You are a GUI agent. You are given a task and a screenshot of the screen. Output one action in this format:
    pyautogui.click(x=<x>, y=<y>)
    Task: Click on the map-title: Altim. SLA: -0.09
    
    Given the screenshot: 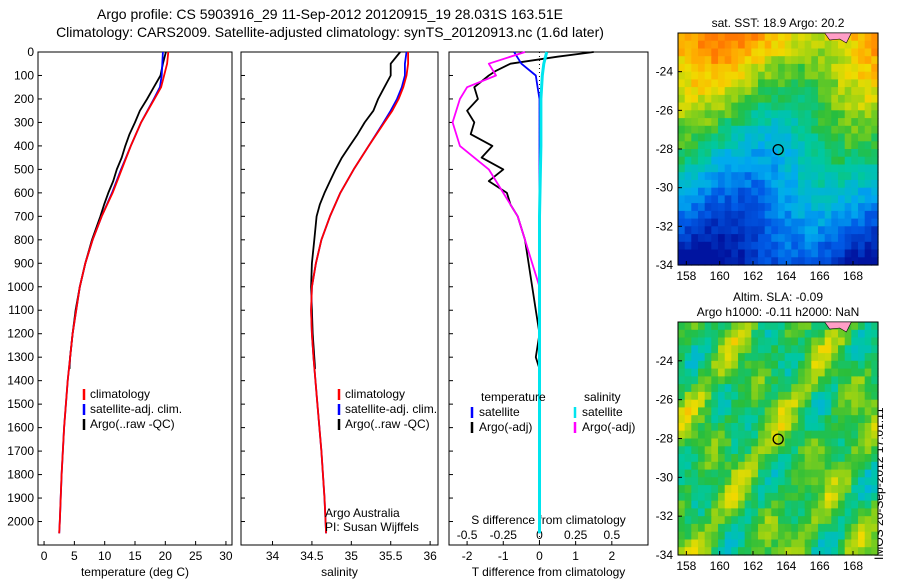 What is the action you would take?
    pyautogui.click(x=778, y=297)
    